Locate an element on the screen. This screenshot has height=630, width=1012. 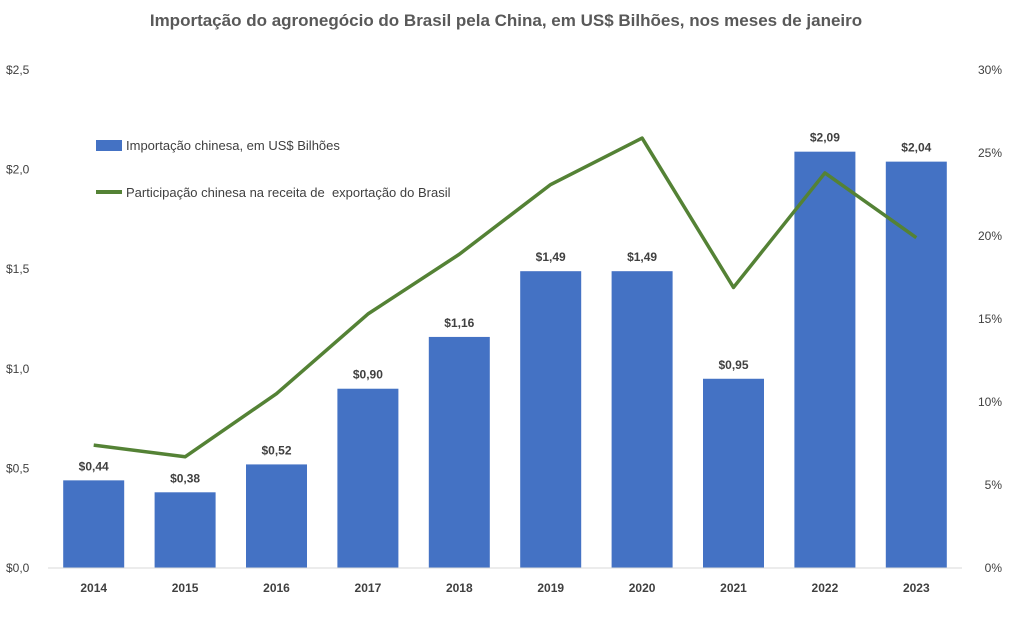
y-right-tick-3: 15% is located at coordinates (990, 319).